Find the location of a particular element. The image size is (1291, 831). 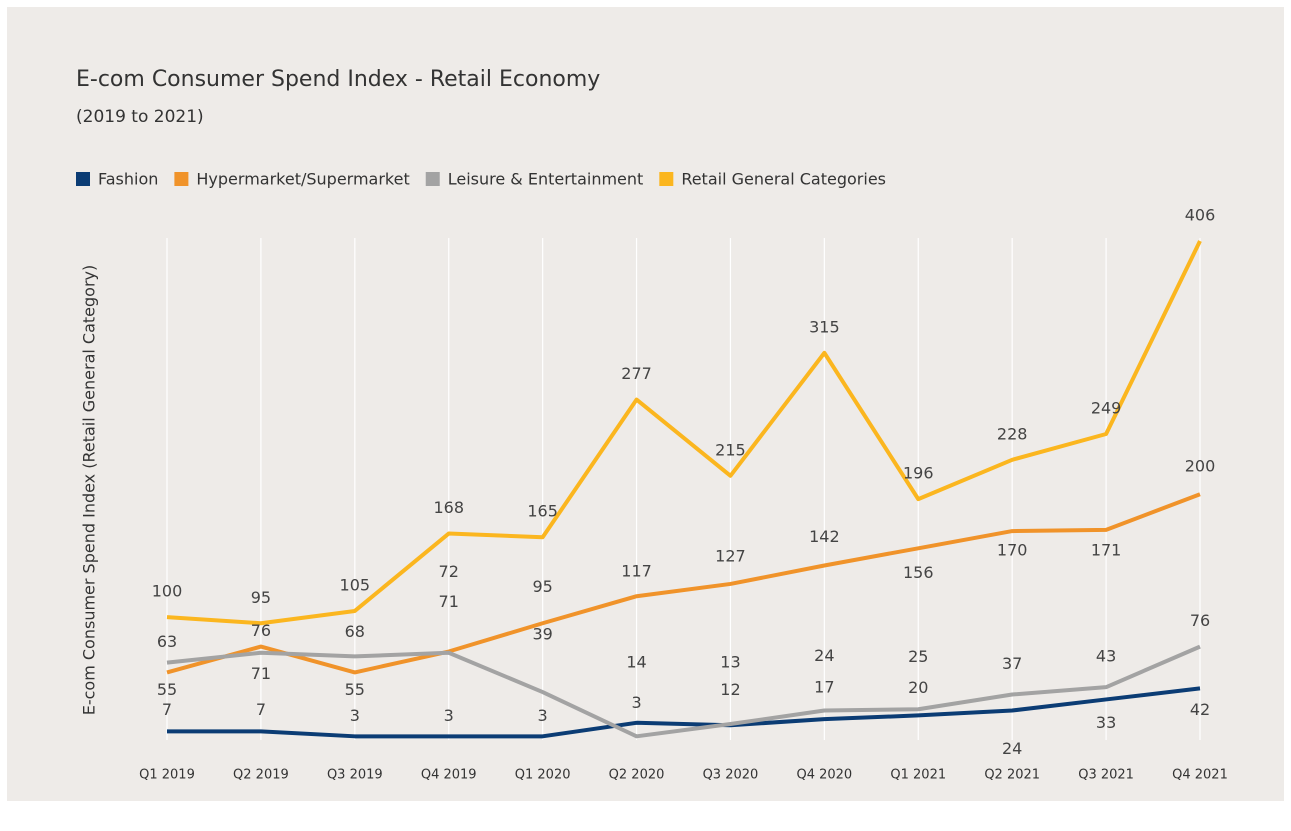

data-label: 42 is located at coordinates (1200, 709).